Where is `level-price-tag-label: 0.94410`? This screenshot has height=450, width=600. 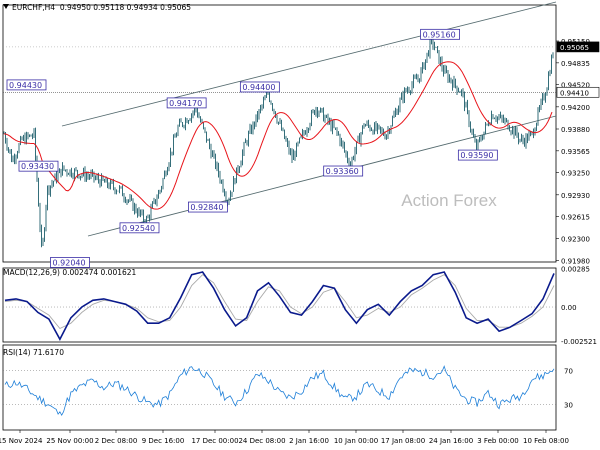
level-price-tag-label: 0.94410 is located at coordinates (574, 93).